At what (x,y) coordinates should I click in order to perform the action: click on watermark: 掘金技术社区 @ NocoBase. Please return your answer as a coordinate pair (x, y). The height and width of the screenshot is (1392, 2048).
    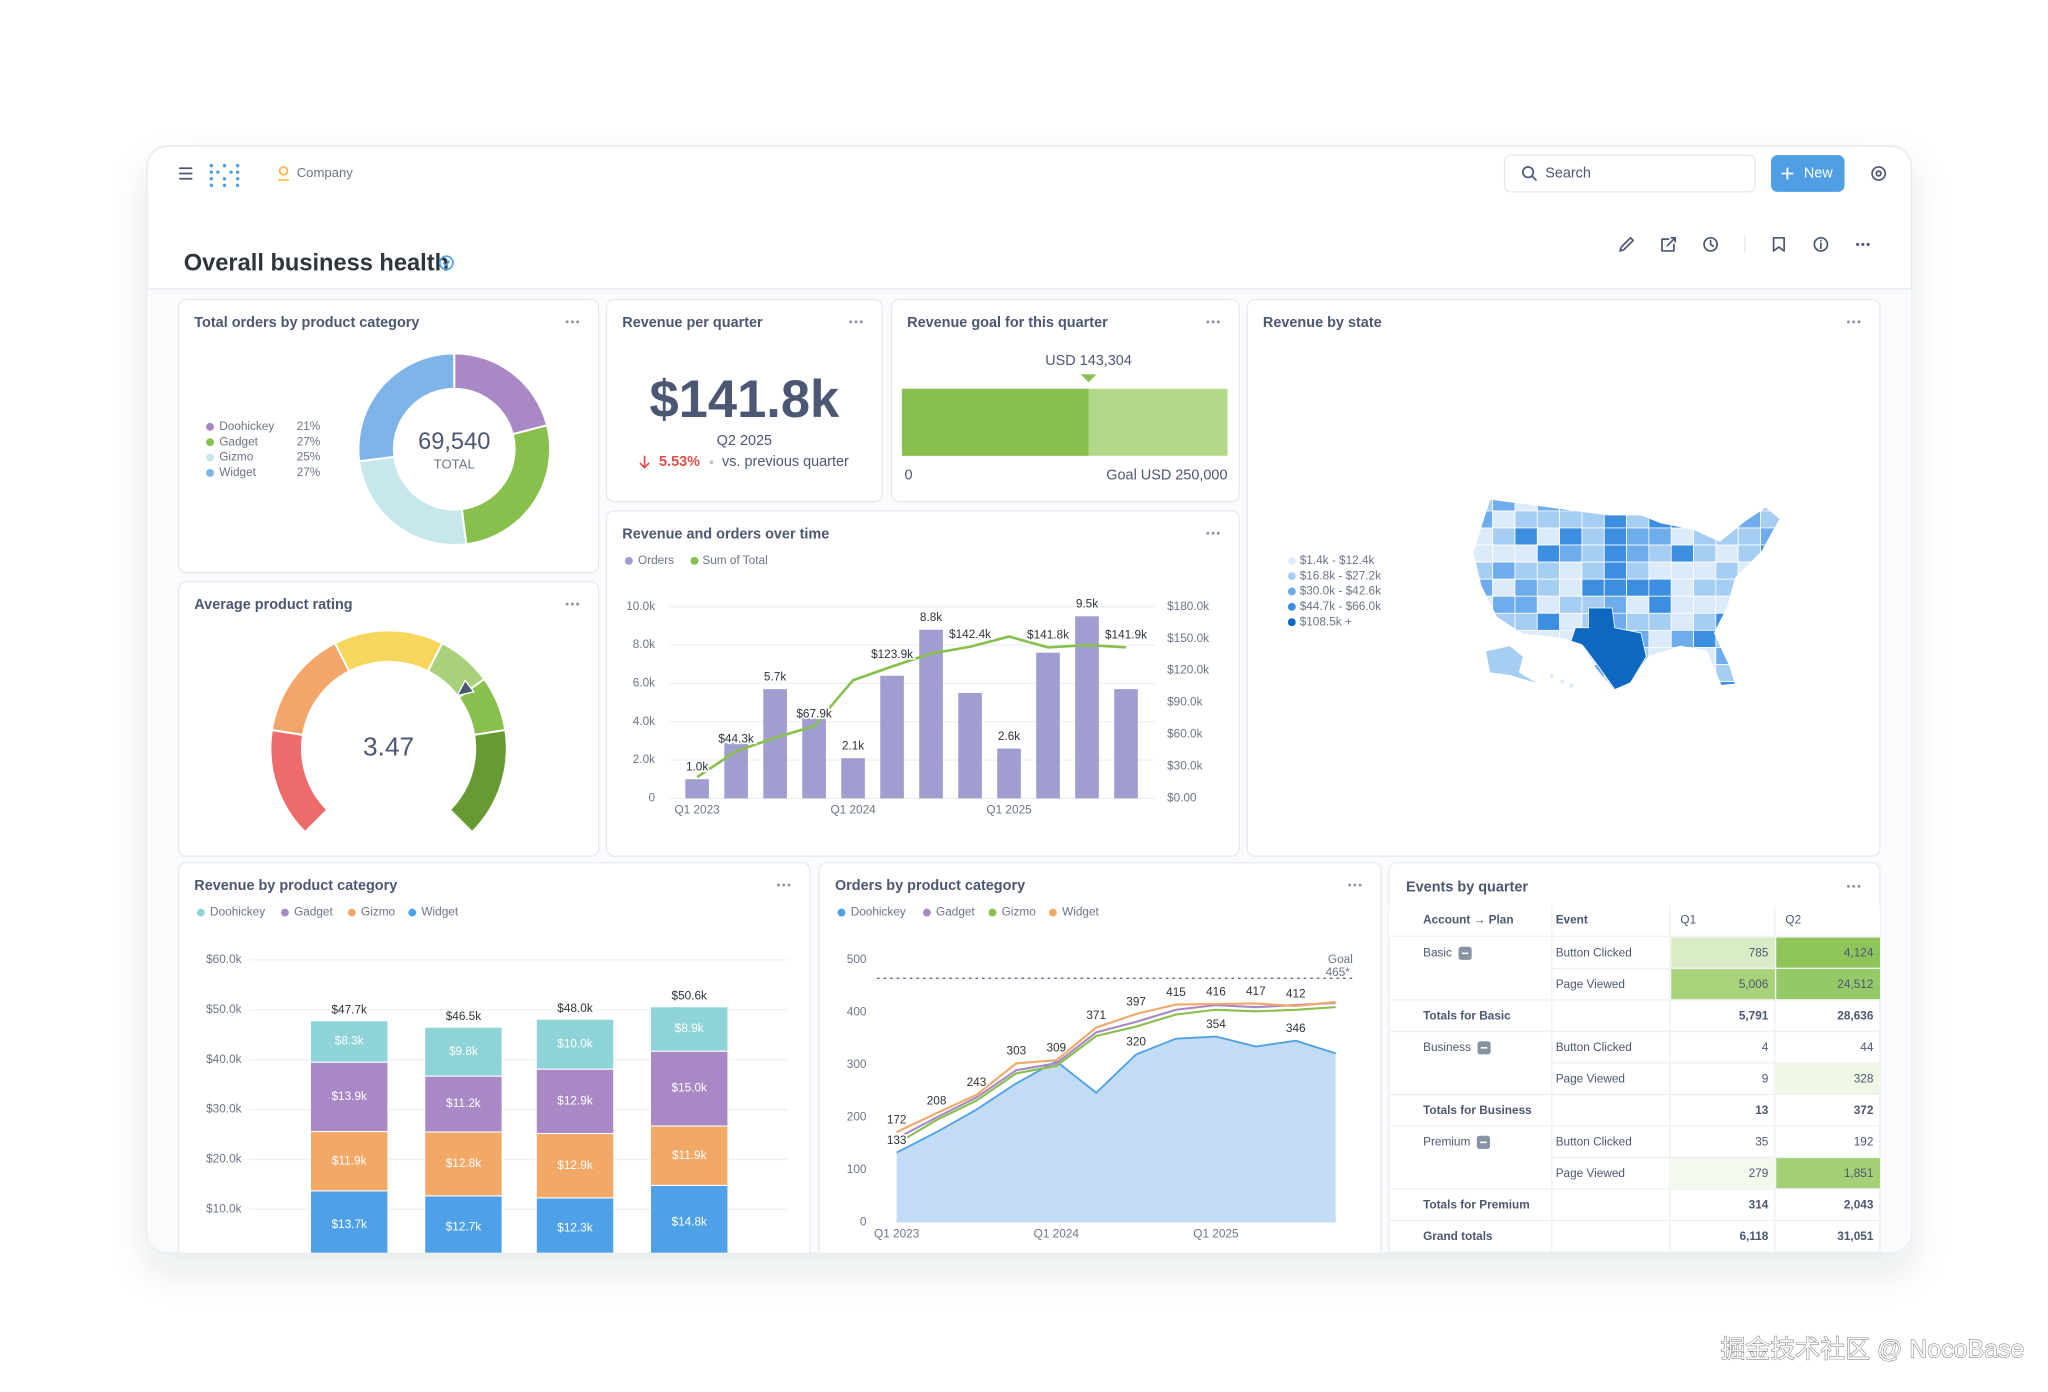
    Looking at the image, I should click on (1873, 1350).